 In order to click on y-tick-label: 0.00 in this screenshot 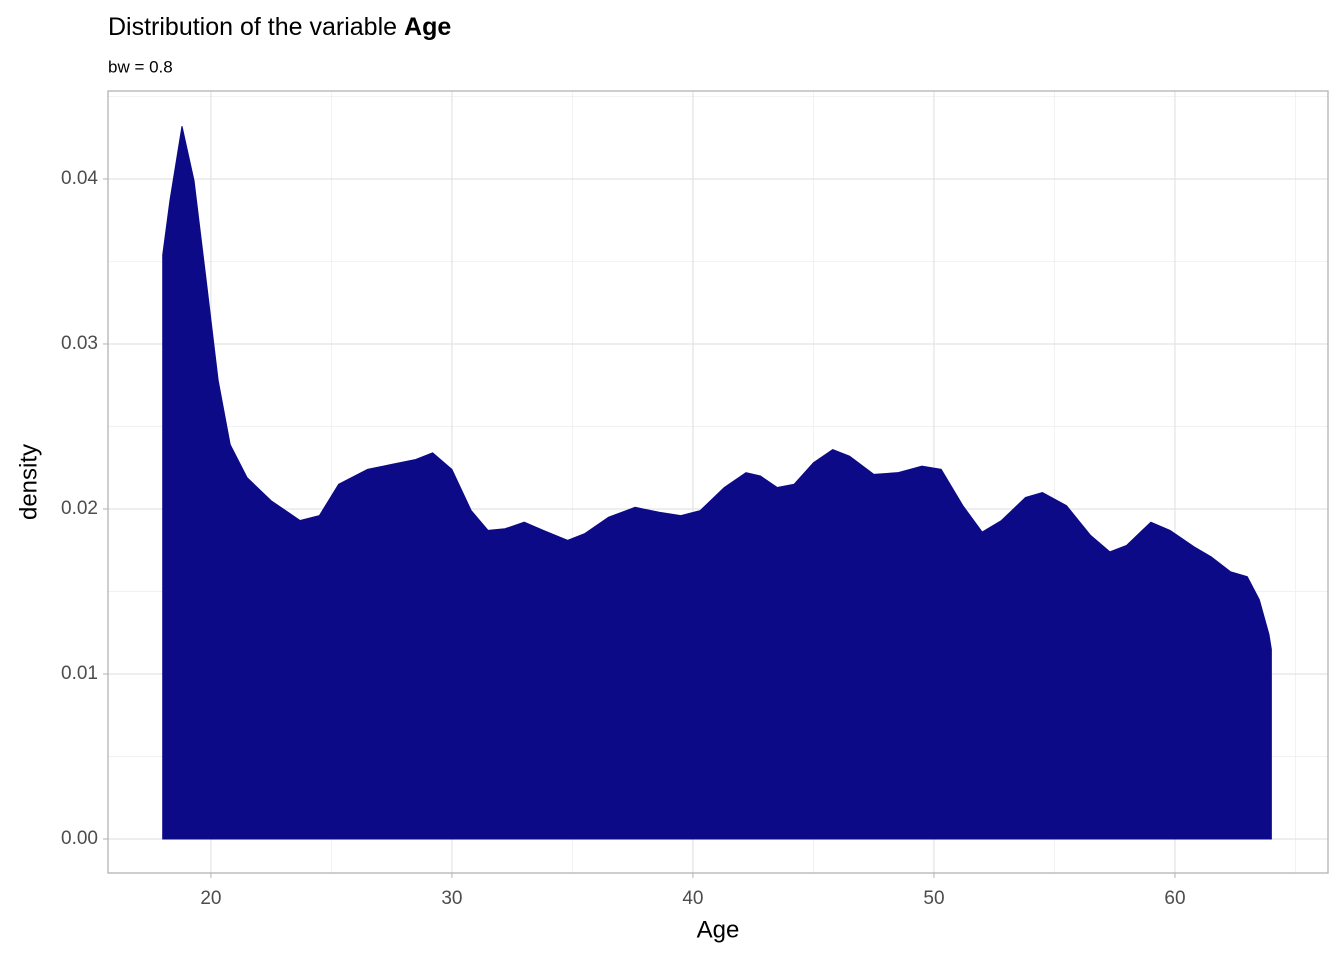, I will do `click(79, 838)`.